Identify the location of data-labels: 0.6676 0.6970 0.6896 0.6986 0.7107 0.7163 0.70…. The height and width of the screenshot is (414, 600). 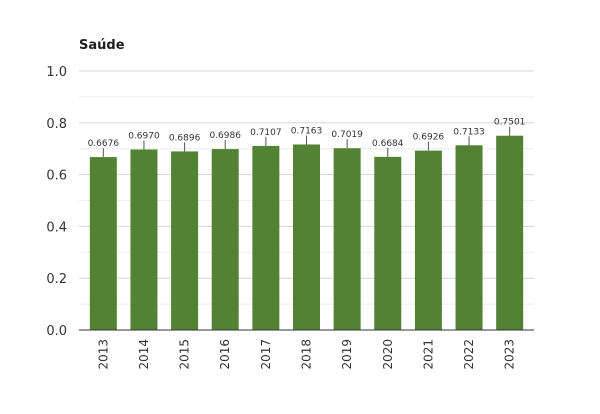
(307, 138).